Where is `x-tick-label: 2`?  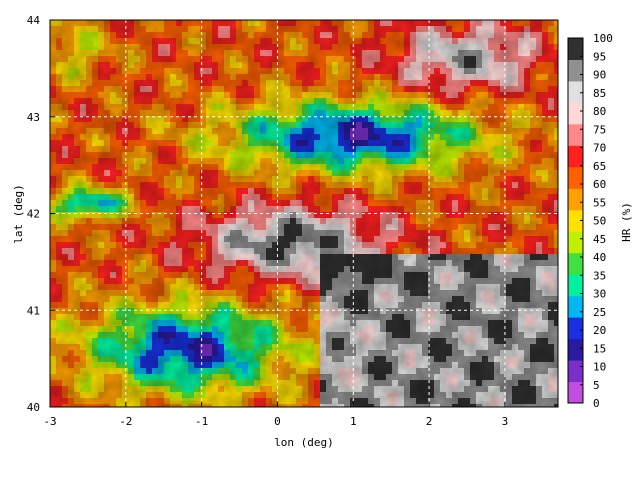 x-tick-label: 2 is located at coordinates (429, 421).